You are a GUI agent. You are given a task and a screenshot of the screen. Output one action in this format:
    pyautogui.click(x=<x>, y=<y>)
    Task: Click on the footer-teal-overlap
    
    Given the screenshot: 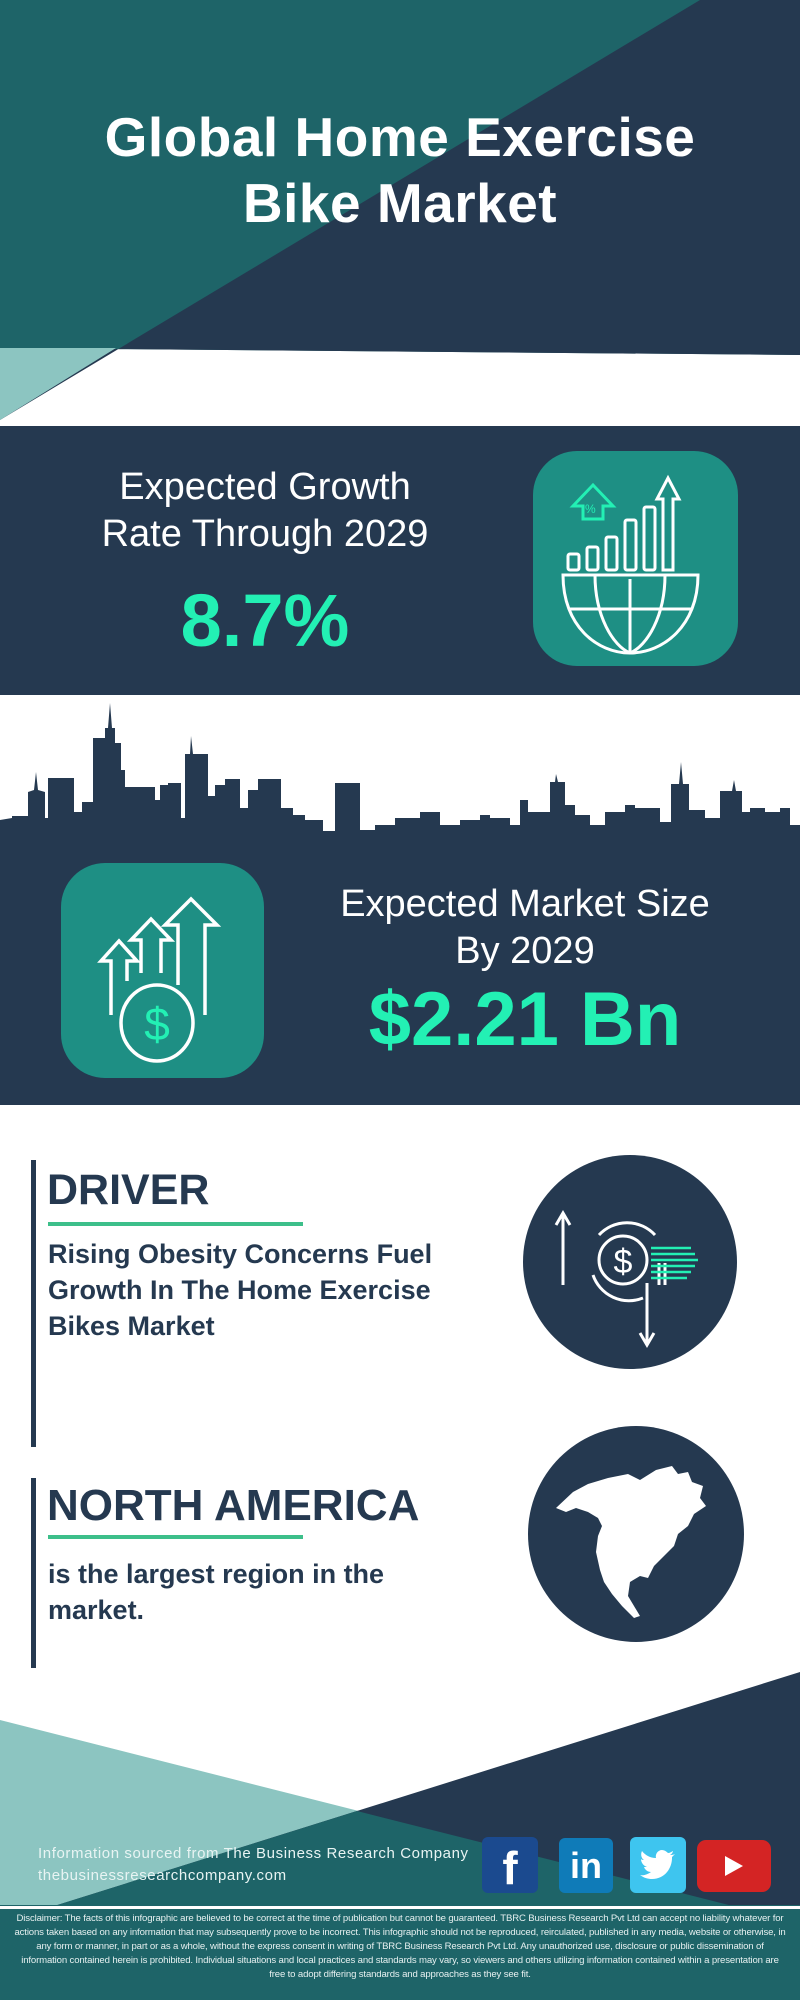 What is the action you would take?
    pyautogui.click(x=400, y=1867)
    